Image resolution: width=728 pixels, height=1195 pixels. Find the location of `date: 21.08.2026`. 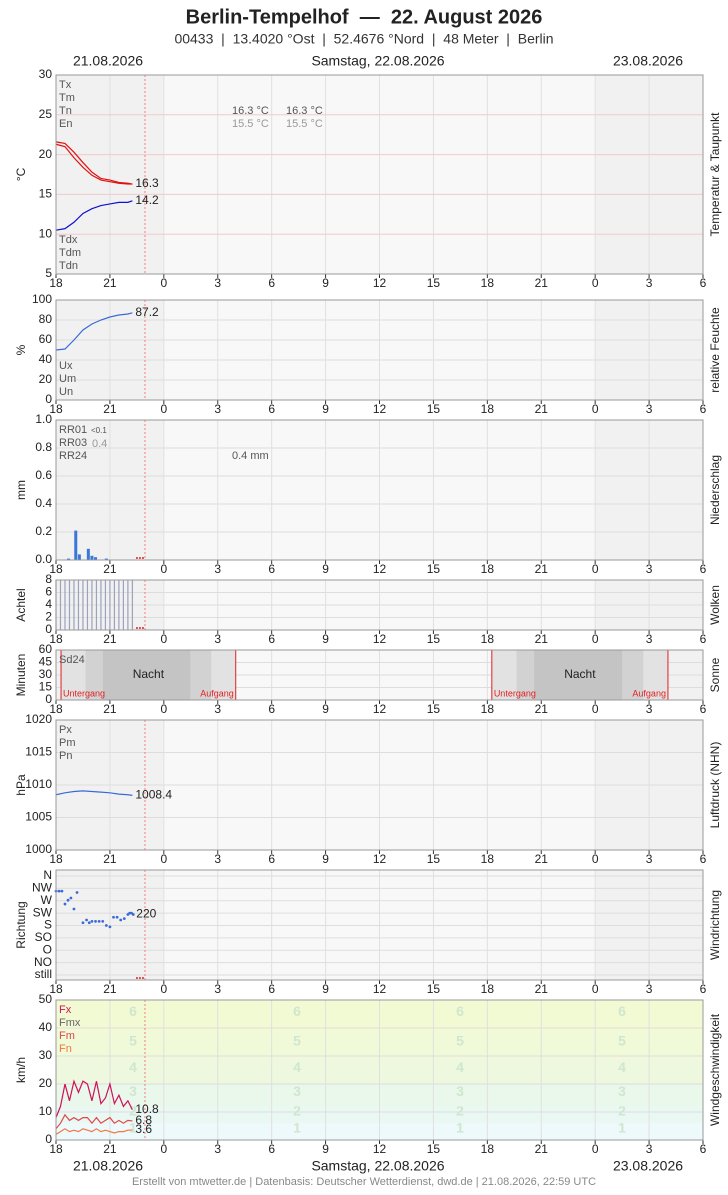

date: 21.08.2026 is located at coordinates (108, 61).